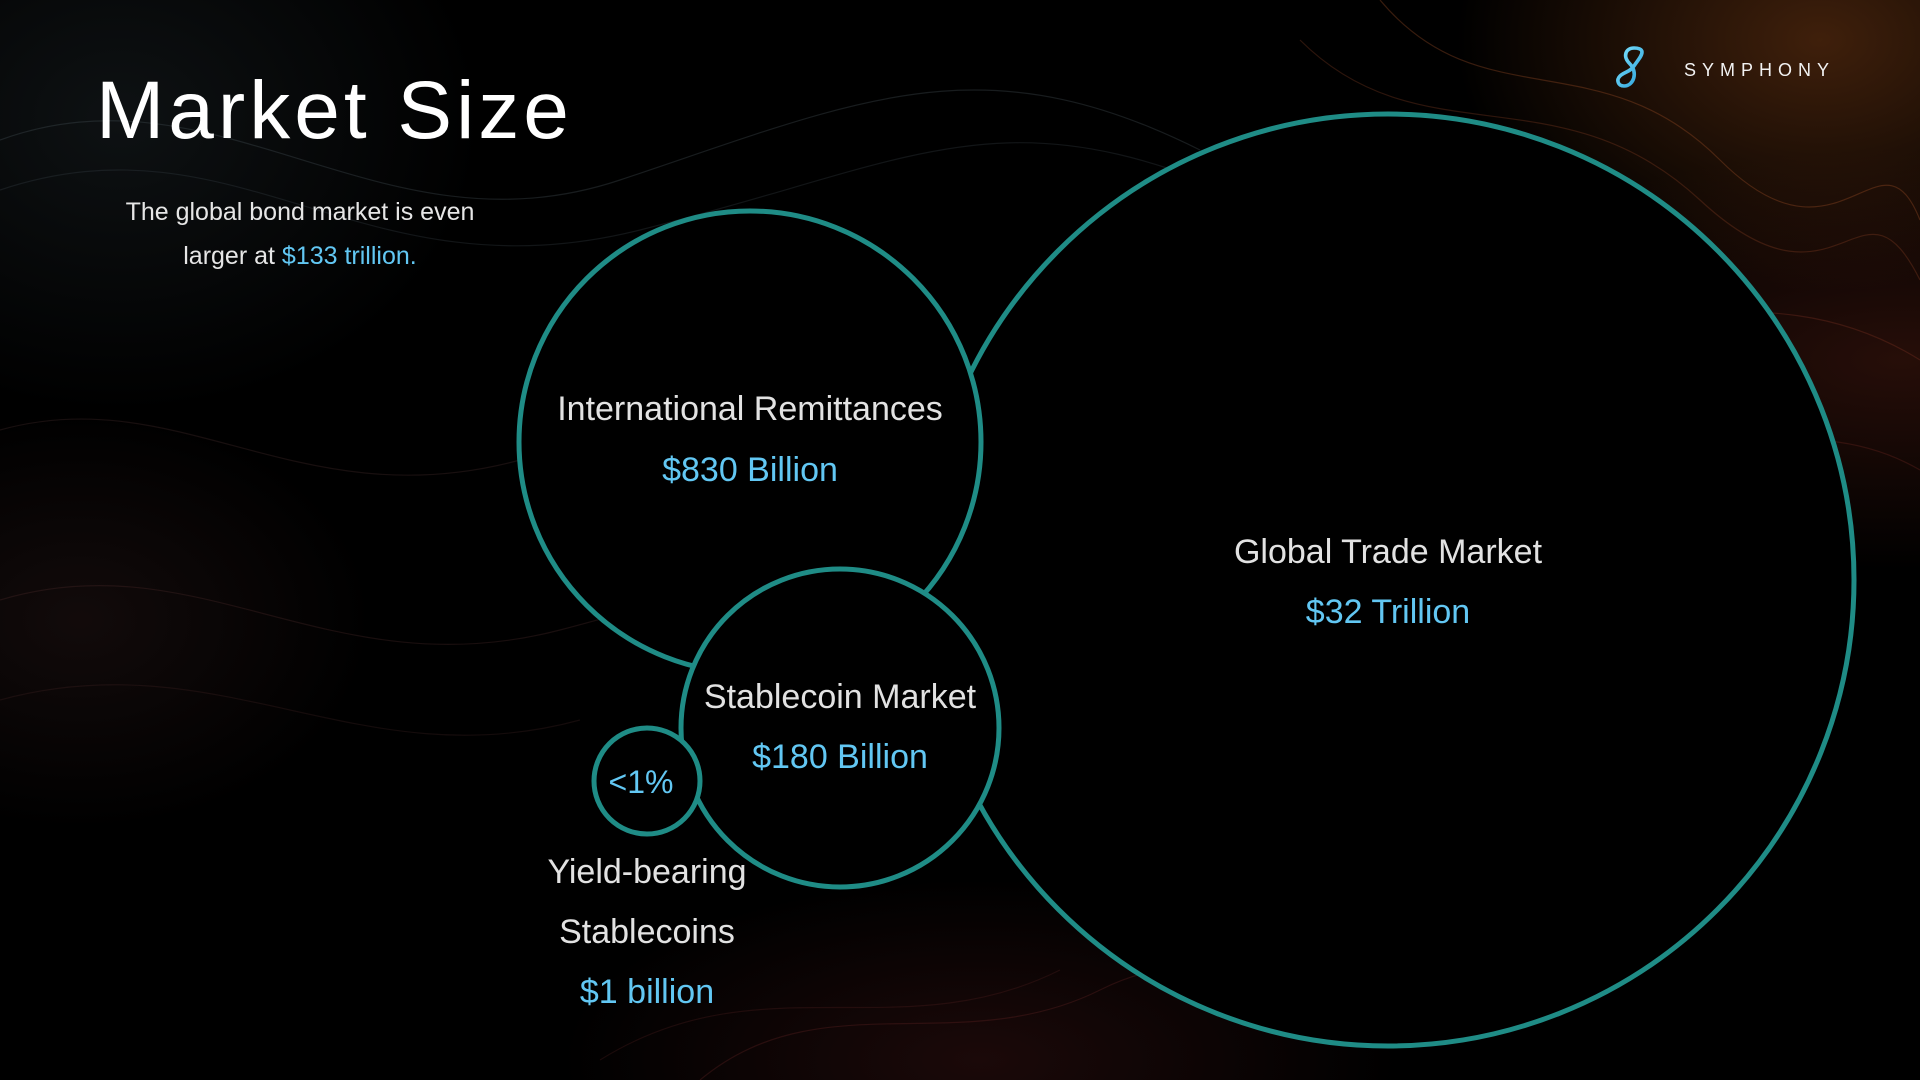  Describe the element at coordinates (750, 470) in the screenshot. I see `remittances-value: $830 Billion` at that location.